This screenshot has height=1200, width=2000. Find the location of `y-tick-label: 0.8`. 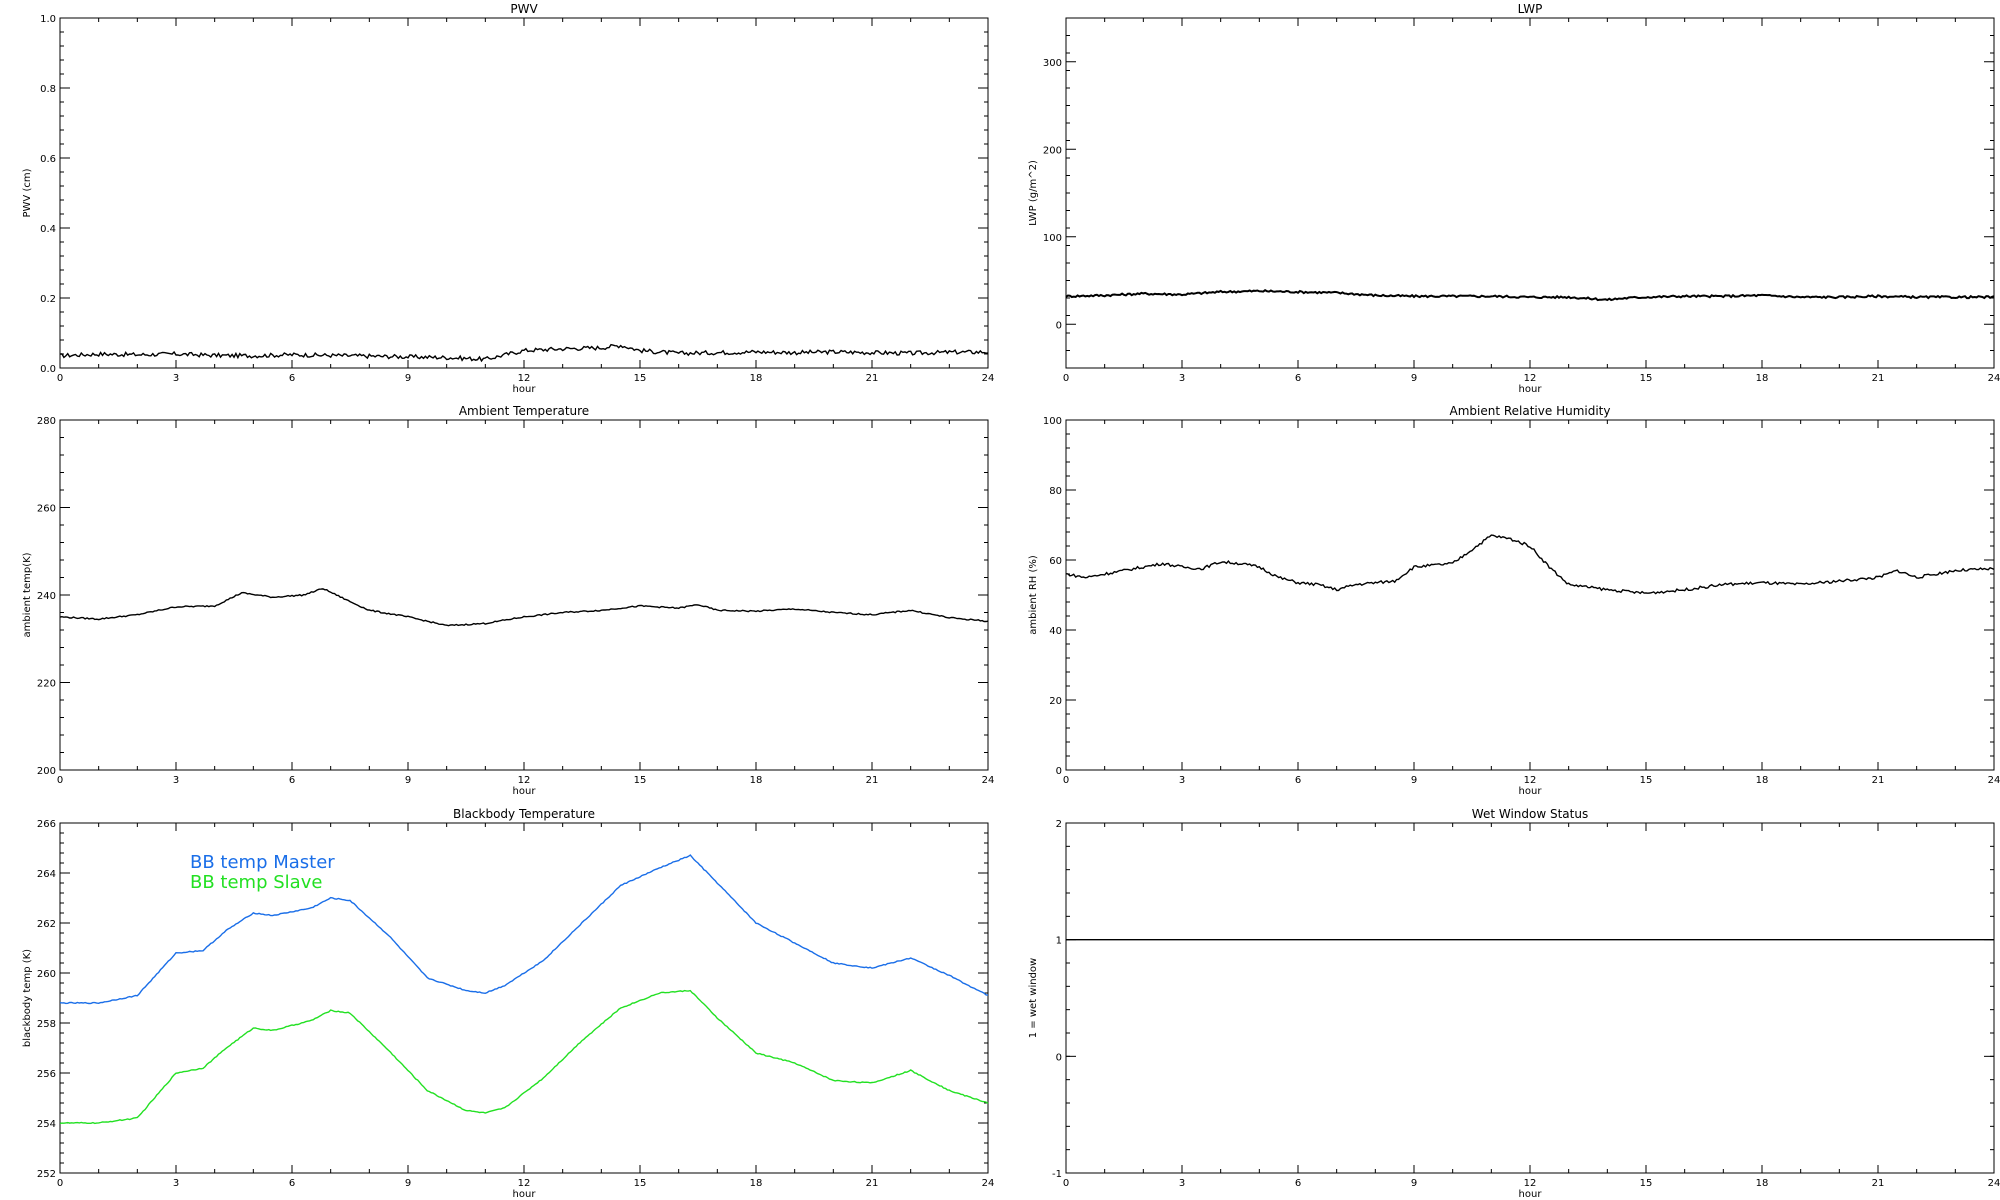

y-tick-label: 0.8 is located at coordinates (48, 89).